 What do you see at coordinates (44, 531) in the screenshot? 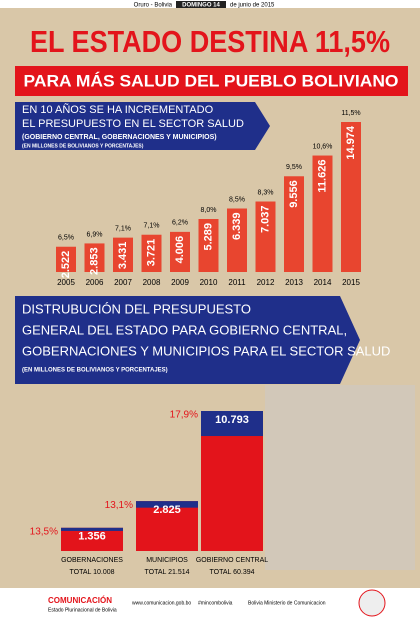
I see `pct-label: 13,5%` at bounding box center [44, 531].